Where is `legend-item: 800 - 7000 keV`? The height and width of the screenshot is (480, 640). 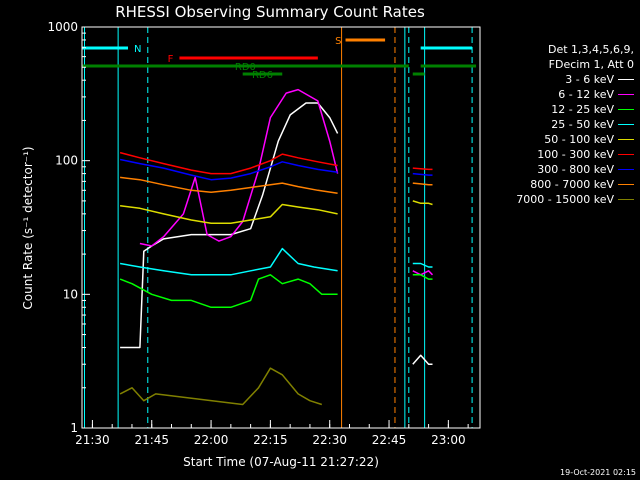
legend-item: 800 - 7000 keV is located at coordinates (560, 184).